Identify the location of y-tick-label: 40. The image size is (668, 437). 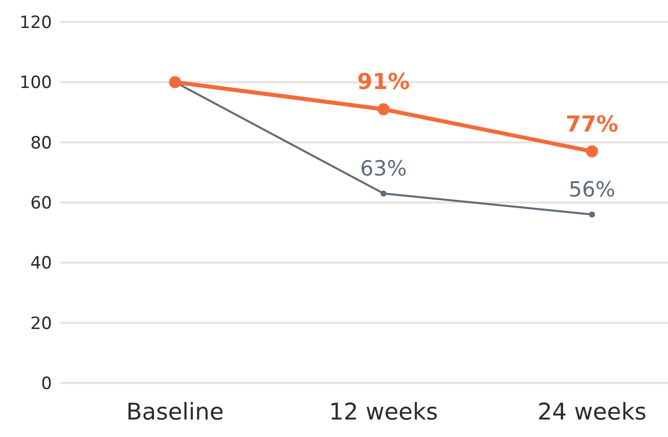
(41, 264).